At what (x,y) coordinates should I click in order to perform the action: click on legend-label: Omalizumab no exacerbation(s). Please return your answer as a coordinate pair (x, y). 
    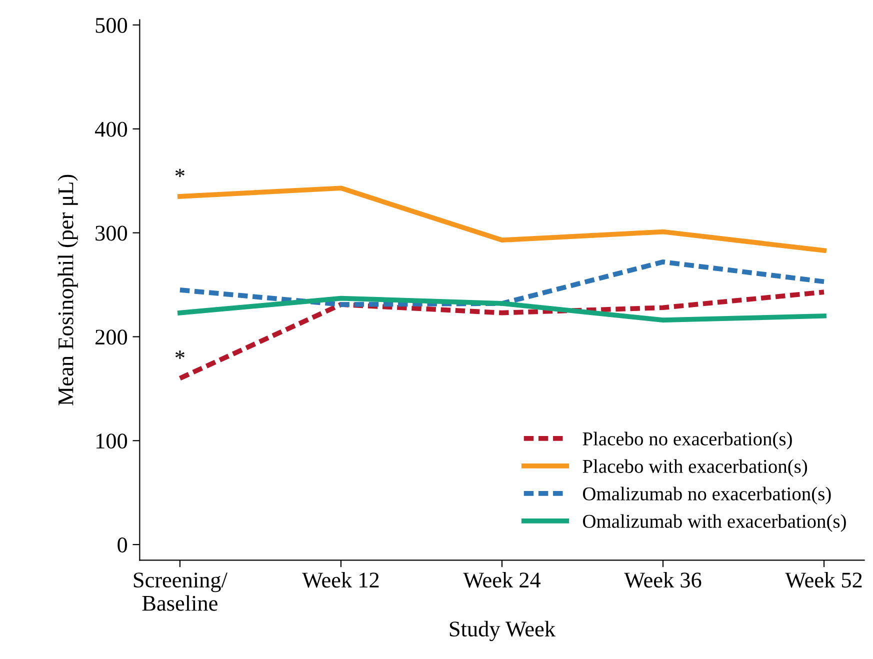
    Looking at the image, I should click on (707, 495).